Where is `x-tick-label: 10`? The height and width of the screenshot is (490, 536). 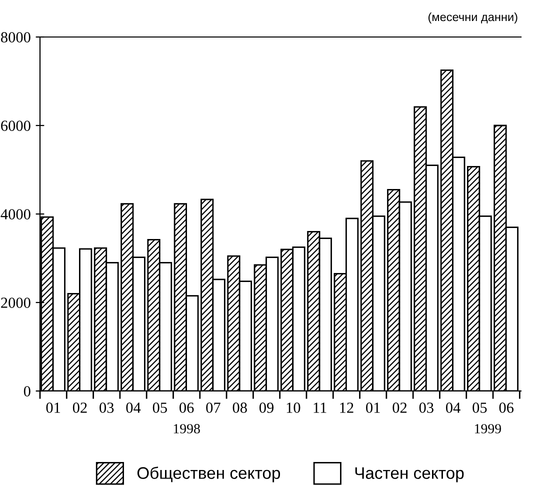 x-tick-label: 10 is located at coordinates (293, 407).